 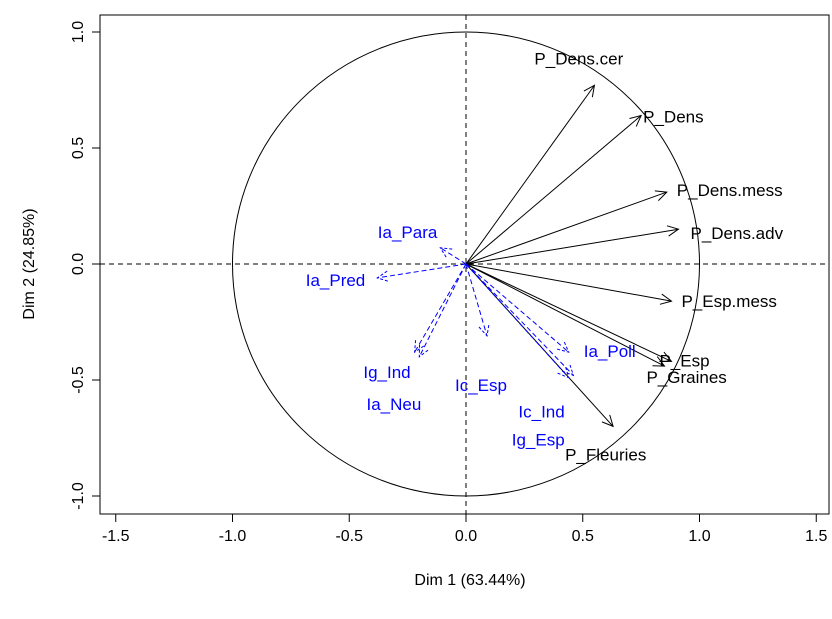 I want to click on arrow-p-dens, so click(x=554, y=189).